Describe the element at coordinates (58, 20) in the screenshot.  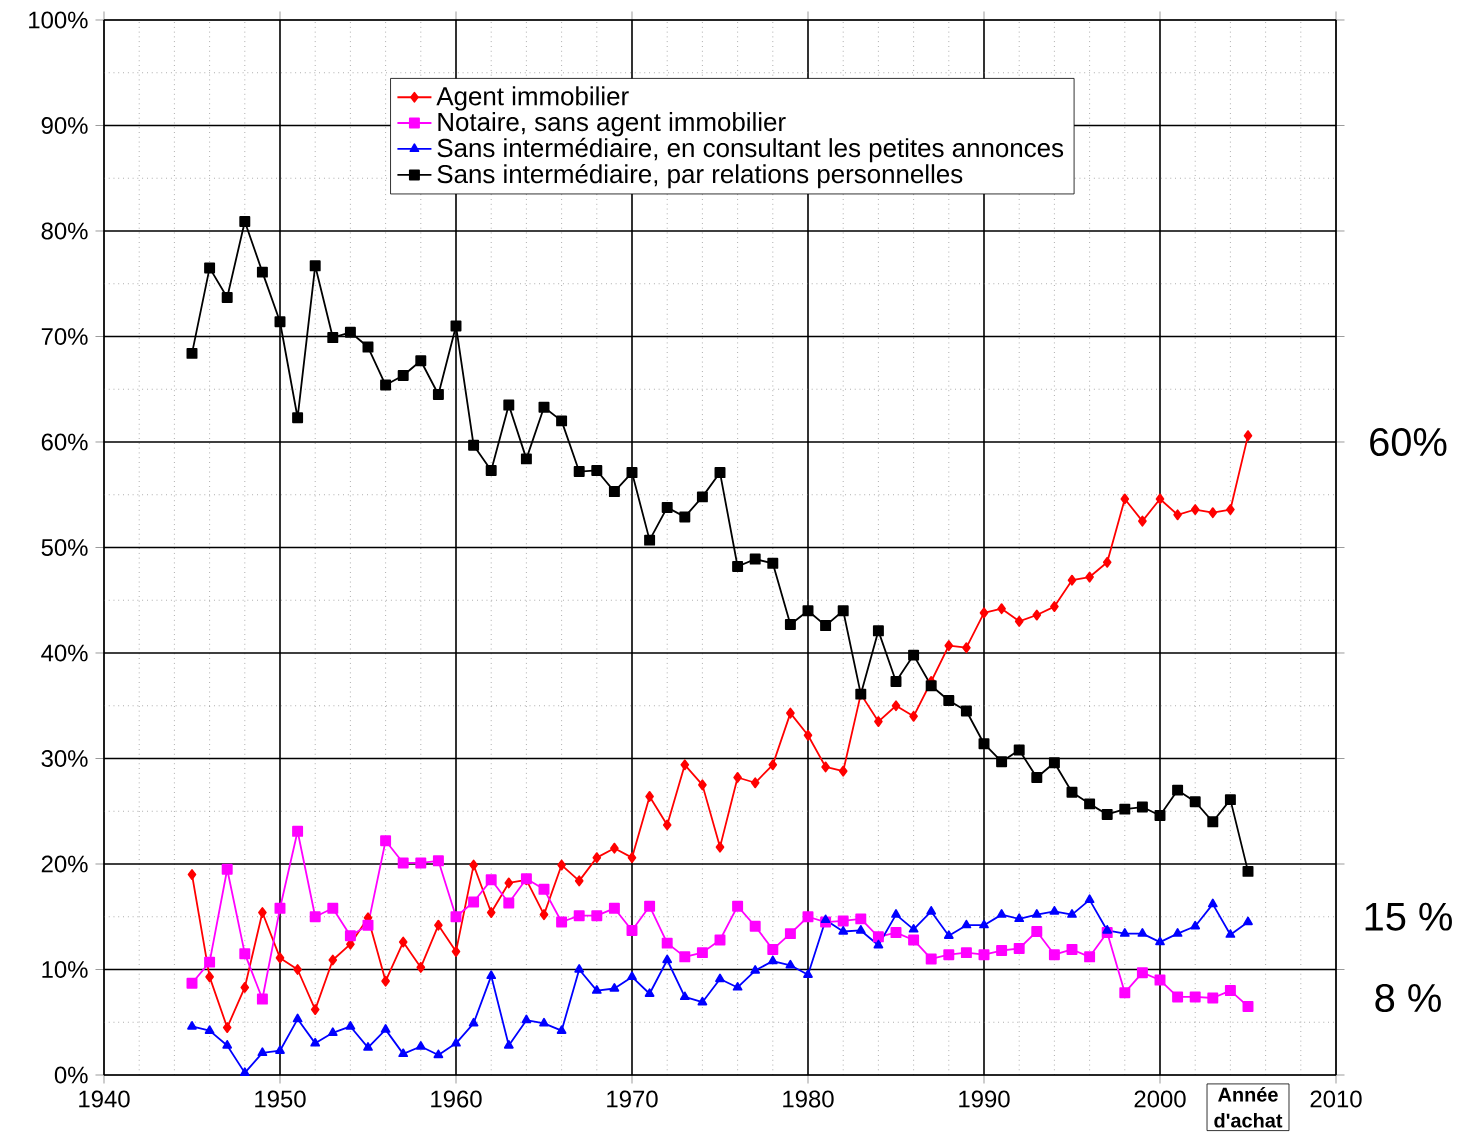
I see `y-tick-label: 100%` at that location.